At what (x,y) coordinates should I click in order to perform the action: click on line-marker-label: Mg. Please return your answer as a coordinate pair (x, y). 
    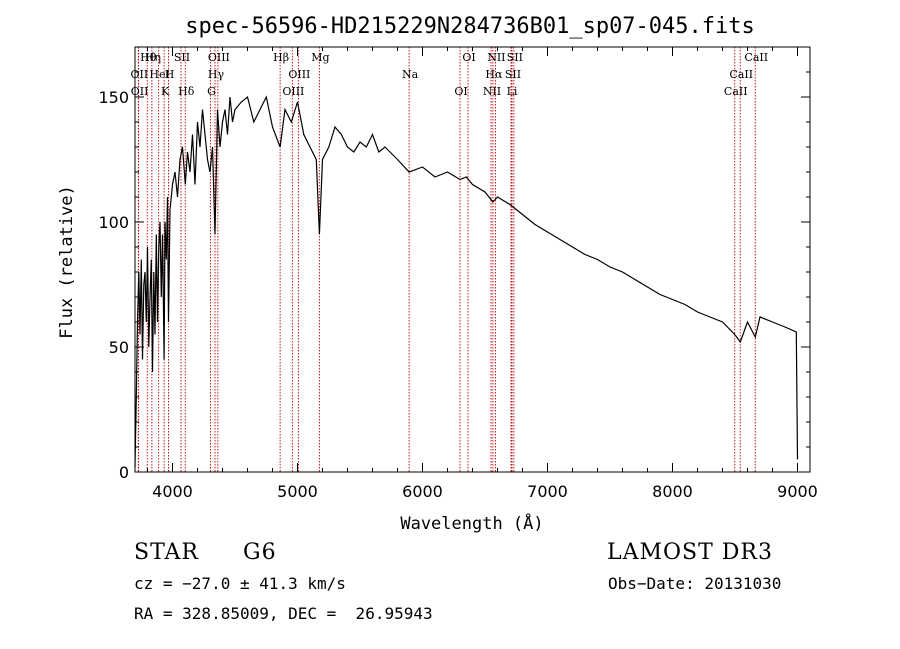
    Looking at the image, I should click on (320, 57).